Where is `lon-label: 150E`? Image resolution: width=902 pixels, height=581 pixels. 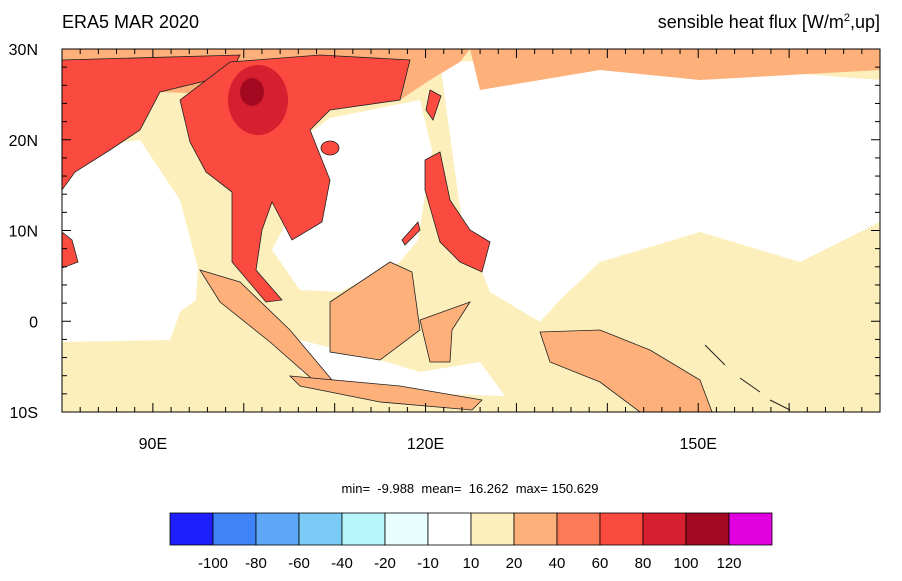
lon-label: 150E is located at coordinates (698, 444).